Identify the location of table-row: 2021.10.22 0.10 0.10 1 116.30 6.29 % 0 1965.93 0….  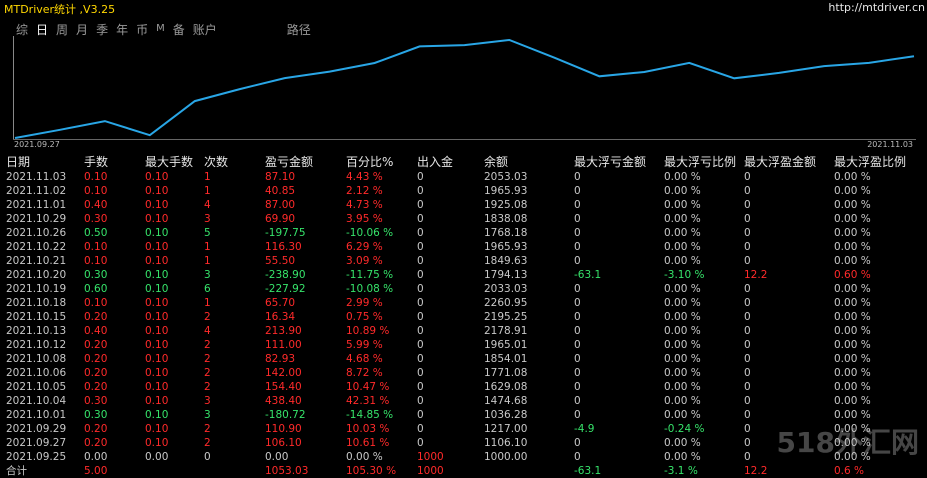
(463, 247).